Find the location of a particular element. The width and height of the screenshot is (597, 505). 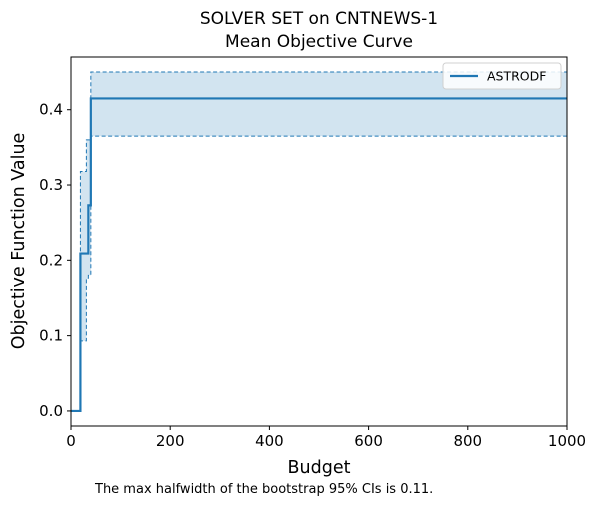

x-tick-label: 1000 is located at coordinates (567, 441).